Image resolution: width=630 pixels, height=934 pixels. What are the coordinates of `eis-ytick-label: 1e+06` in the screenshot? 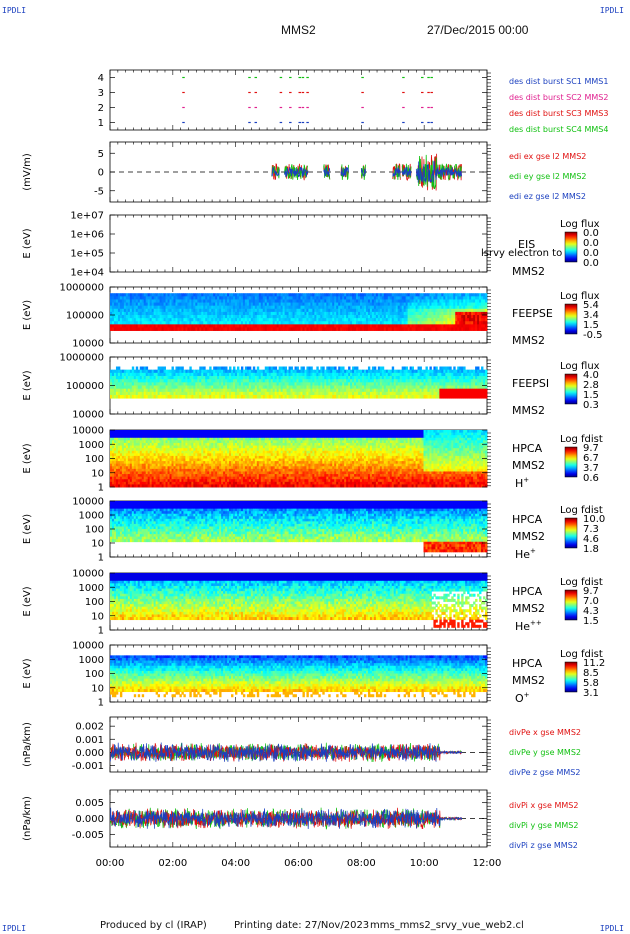 It's located at (87, 235).